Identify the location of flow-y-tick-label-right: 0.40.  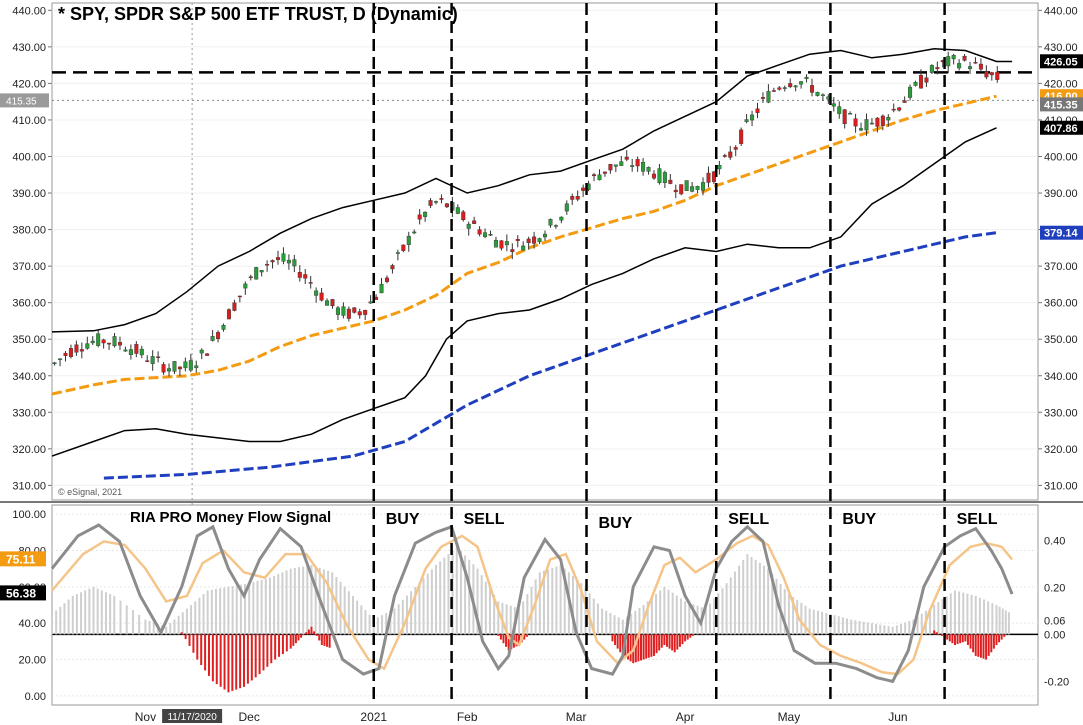
(1054, 541).